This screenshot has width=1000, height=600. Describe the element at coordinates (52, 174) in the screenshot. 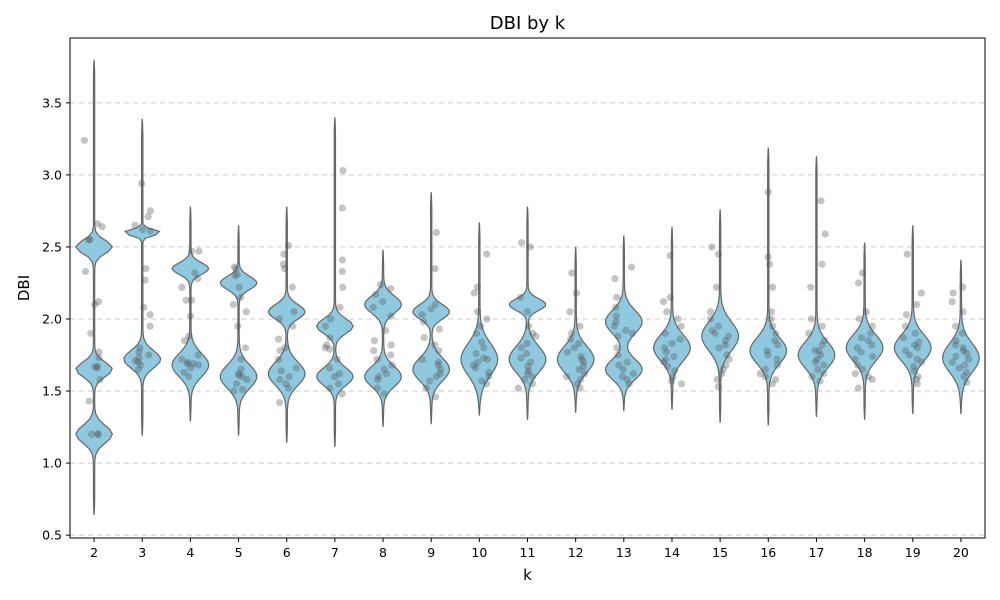

I see `y-tick-label: 3.0` at that location.